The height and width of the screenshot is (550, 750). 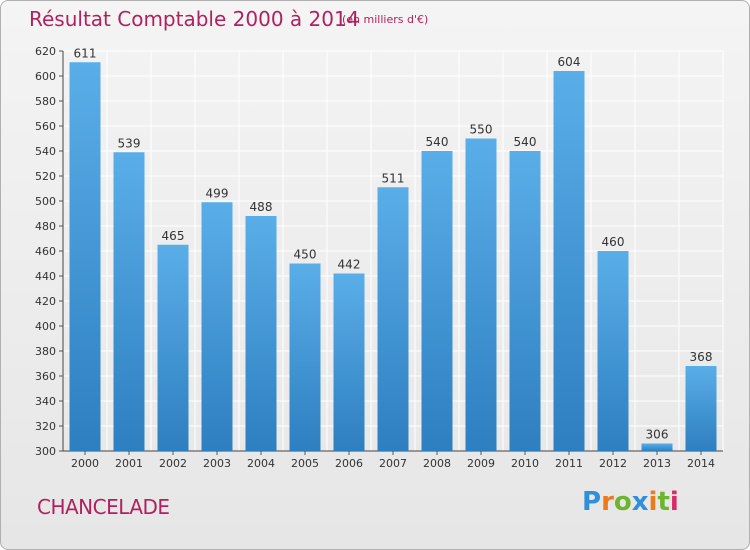 I want to click on data-label: 611, so click(x=85, y=53).